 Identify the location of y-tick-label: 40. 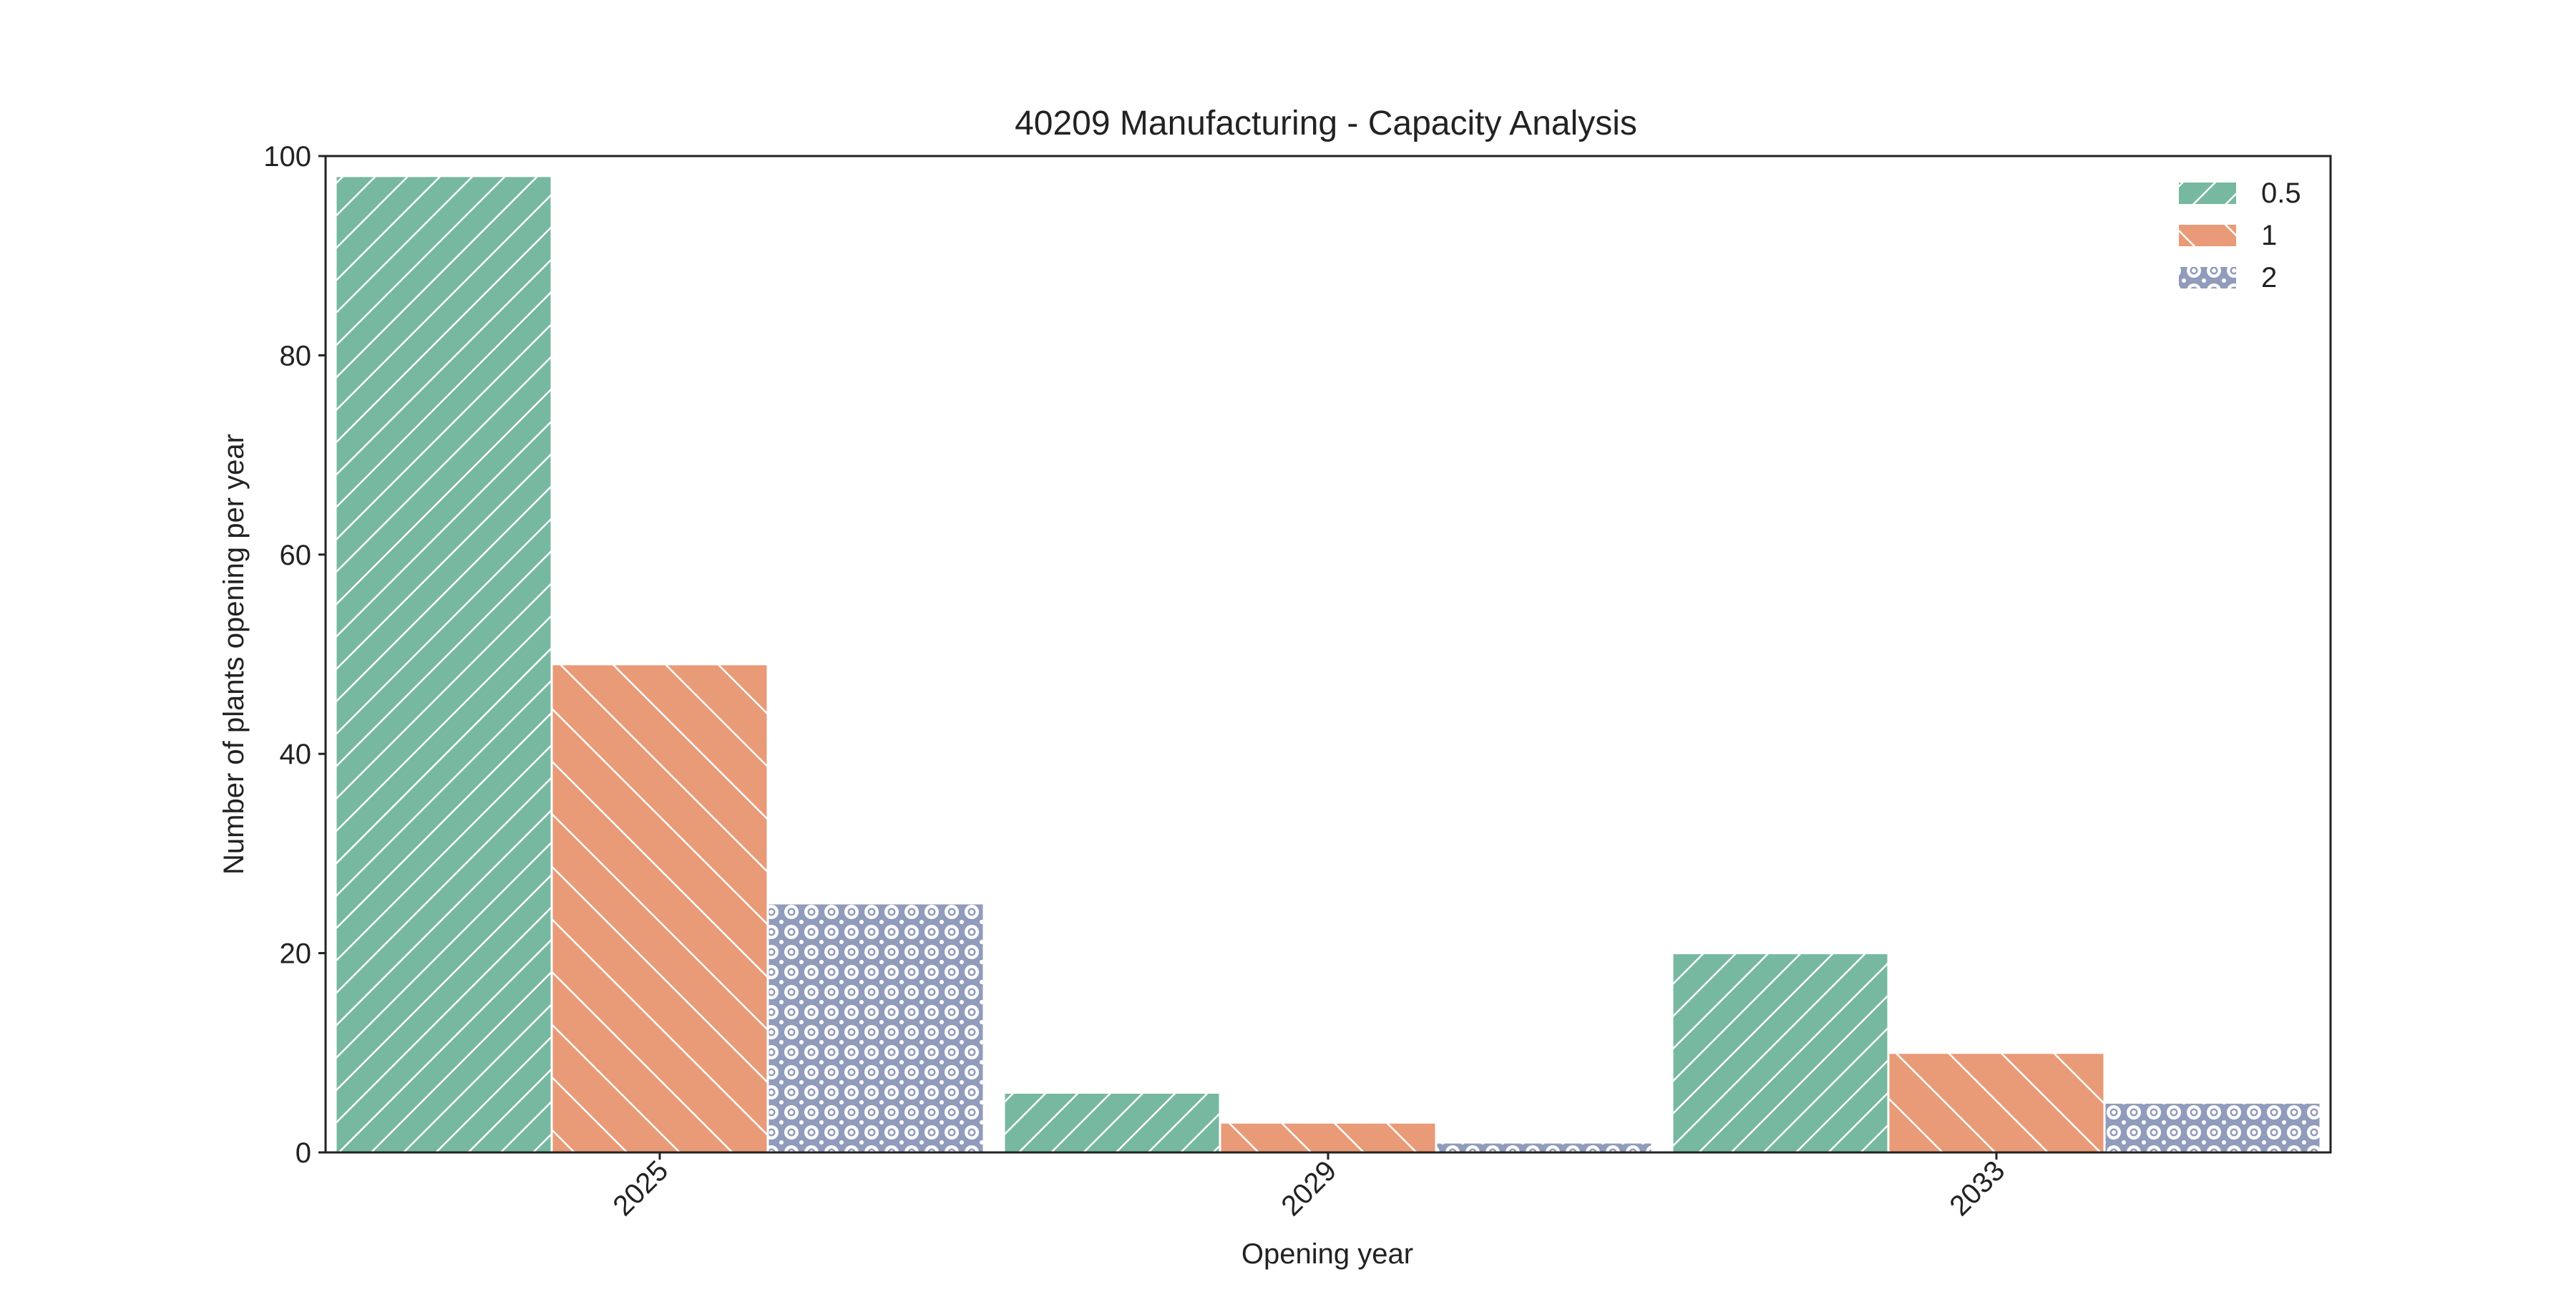
(296, 754).